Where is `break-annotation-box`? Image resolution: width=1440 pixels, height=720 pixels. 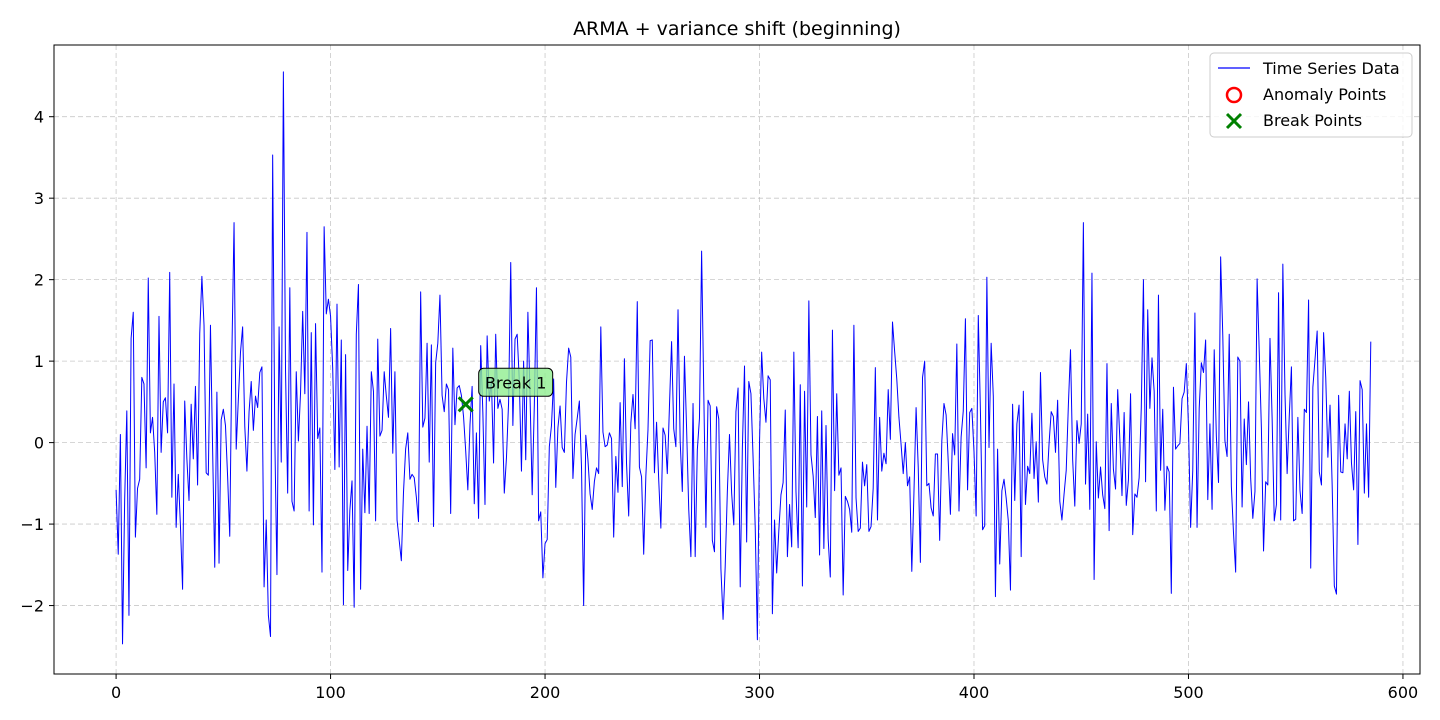
break-annotation-box is located at coordinates (516, 382).